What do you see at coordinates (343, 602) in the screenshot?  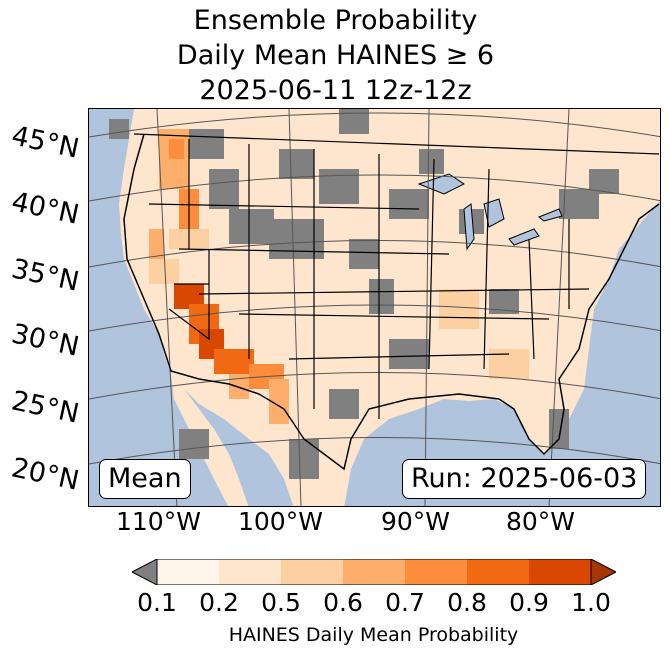 I see `colorbar-tick: 0.6` at bounding box center [343, 602].